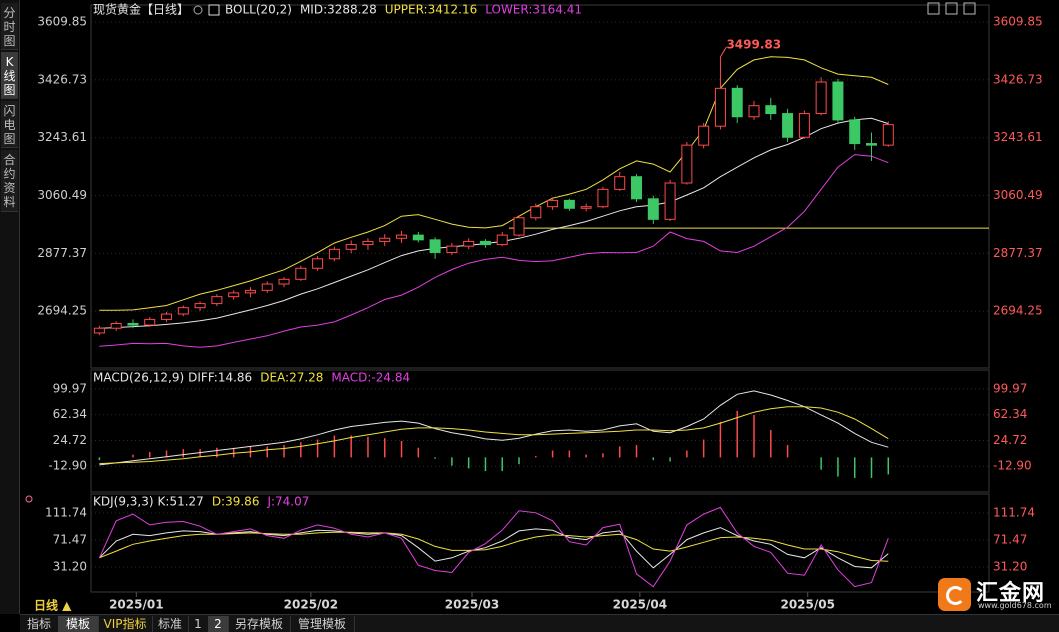 This screenshot has height=632, width=1059. What do you see at coordinates (236, 502) in the screenshot?
I see `legend-item: D:39.86` at bounding box center [236, 502].